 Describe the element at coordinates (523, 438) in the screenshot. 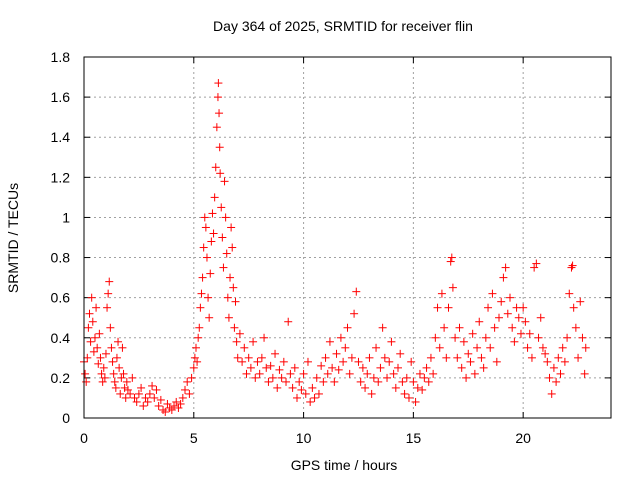

I see `x-tick-label: 20` at that location.